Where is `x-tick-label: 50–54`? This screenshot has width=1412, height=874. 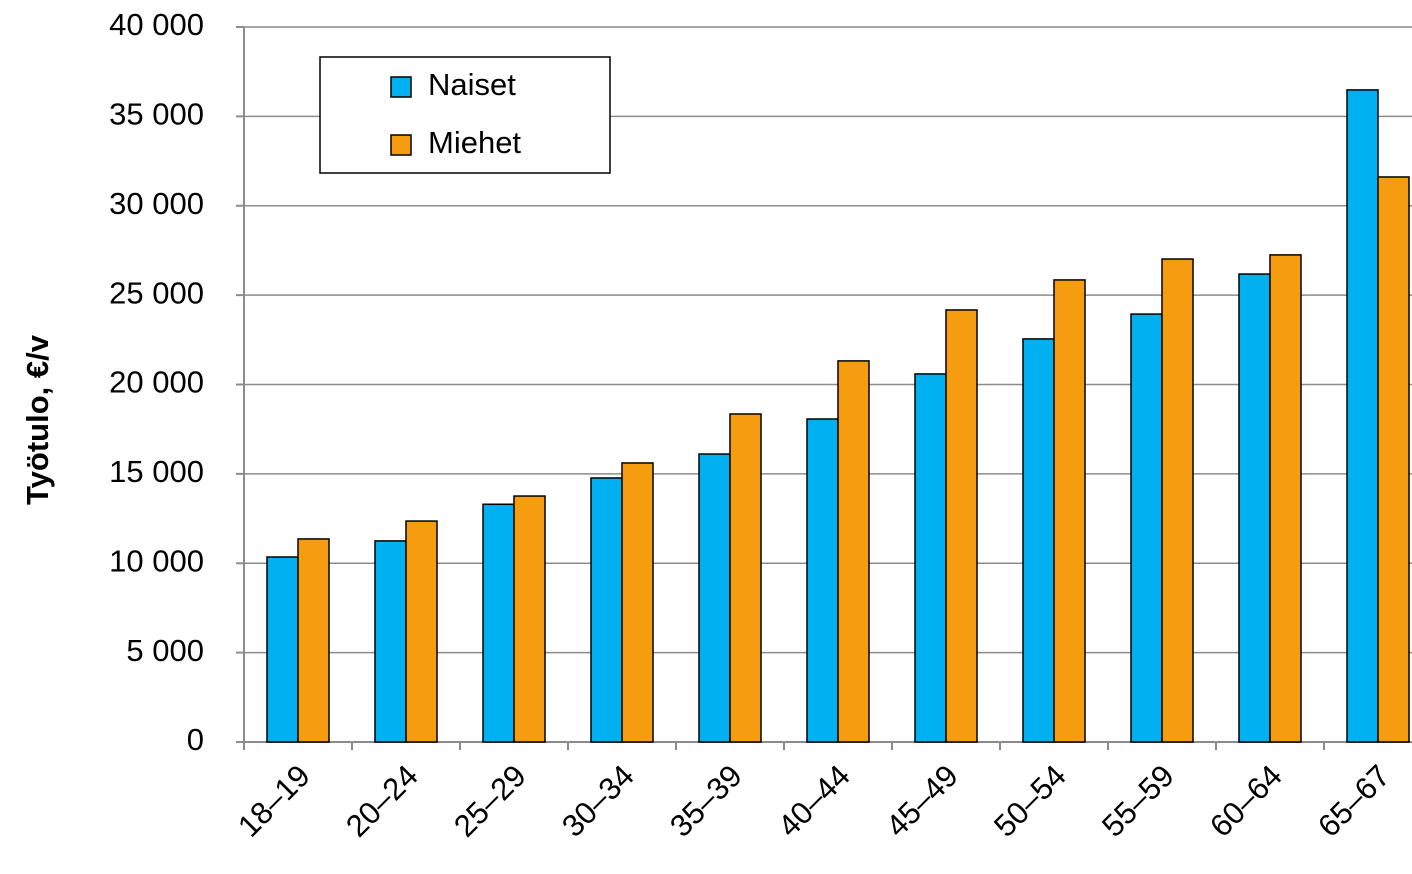
x-tick-label: 50–54 is located at coordinates (1030, 801).